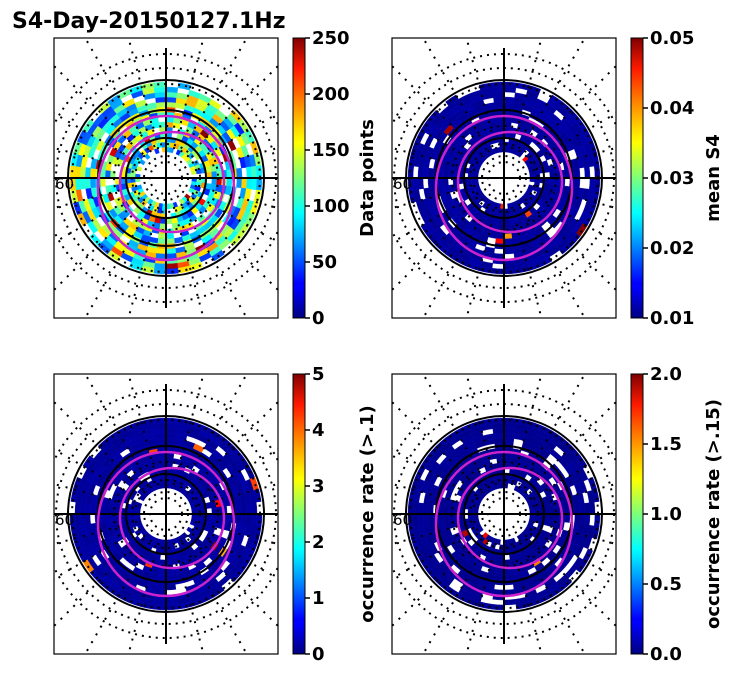 The image size is (731, 674). Describe the element at coordinates (149, 21) in the screenshot. I see `figure-title: S4-Day-20150127.1Hz` at that location.